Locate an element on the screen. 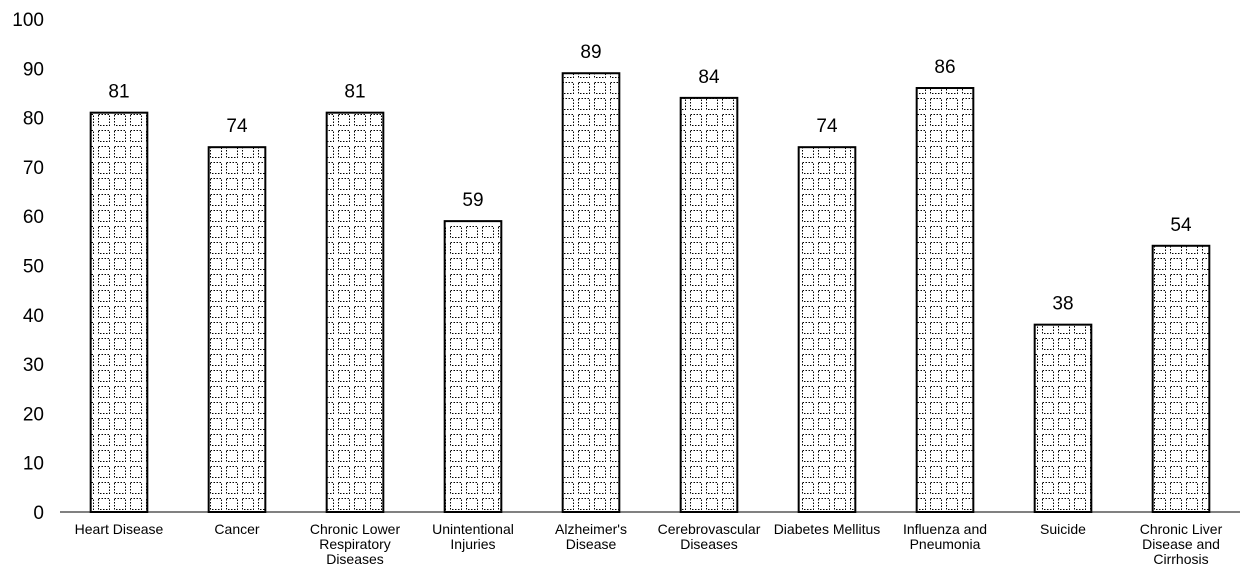 The image size is (1252, 573). y-tick-label: 60 is located at coordinates (33, 217).